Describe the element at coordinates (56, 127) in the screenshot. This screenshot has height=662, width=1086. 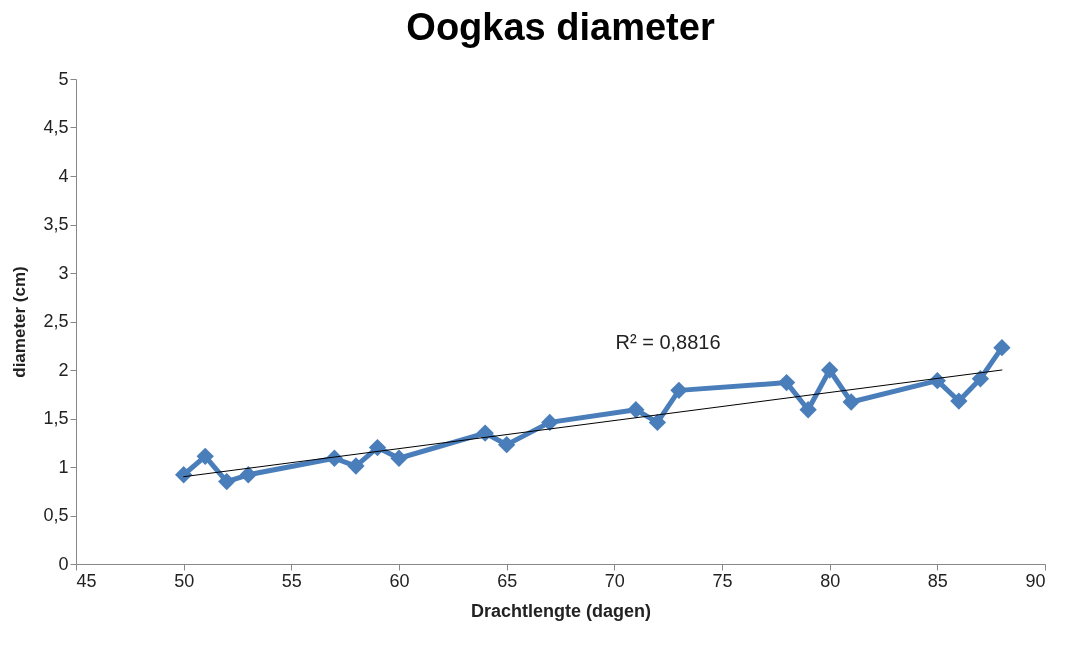
I see `y-tick-label: 4,5` at that location.